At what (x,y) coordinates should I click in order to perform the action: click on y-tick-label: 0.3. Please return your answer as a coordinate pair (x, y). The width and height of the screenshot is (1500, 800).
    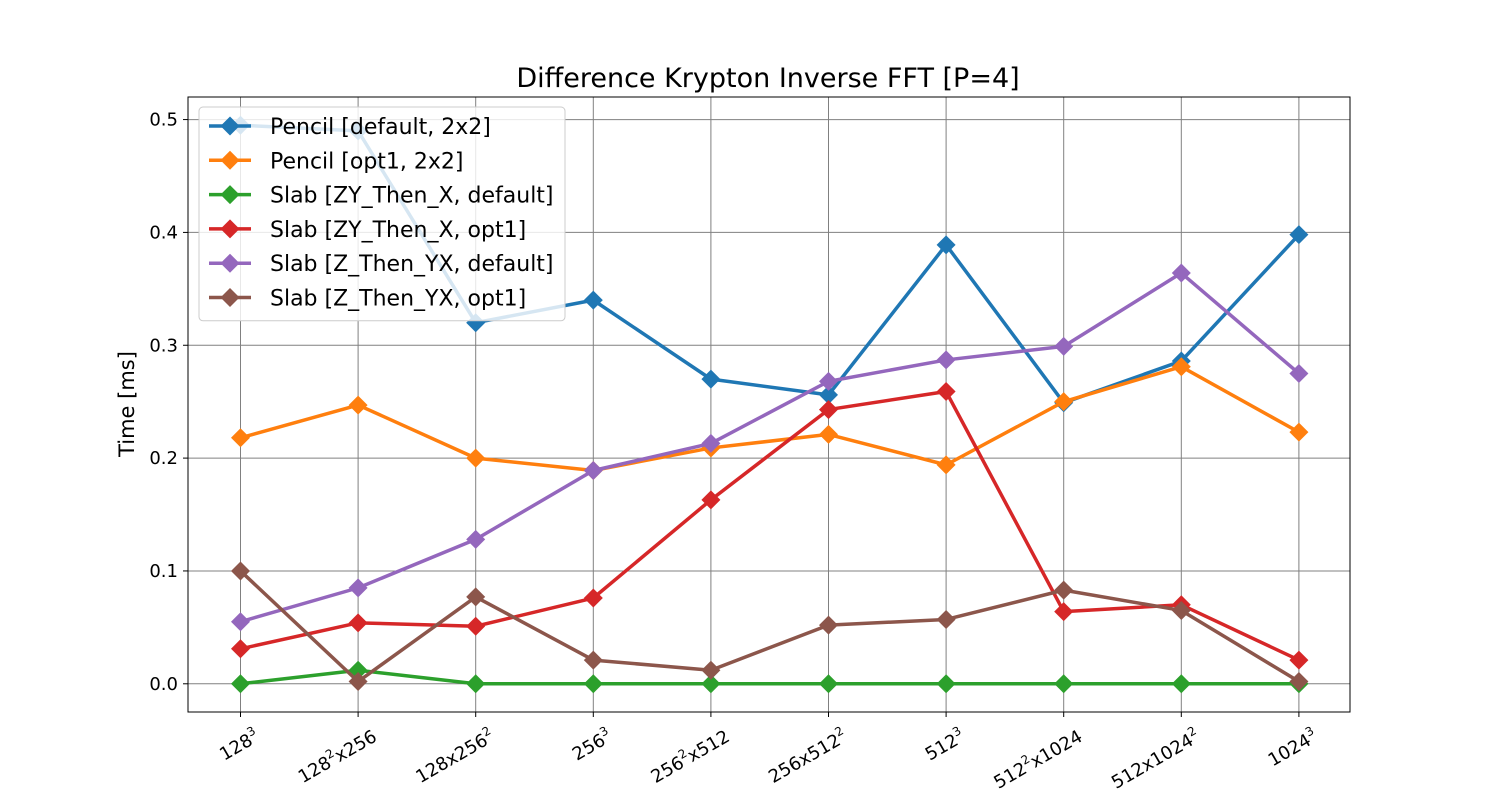
    Looking at the image, I should click on (163, 345).